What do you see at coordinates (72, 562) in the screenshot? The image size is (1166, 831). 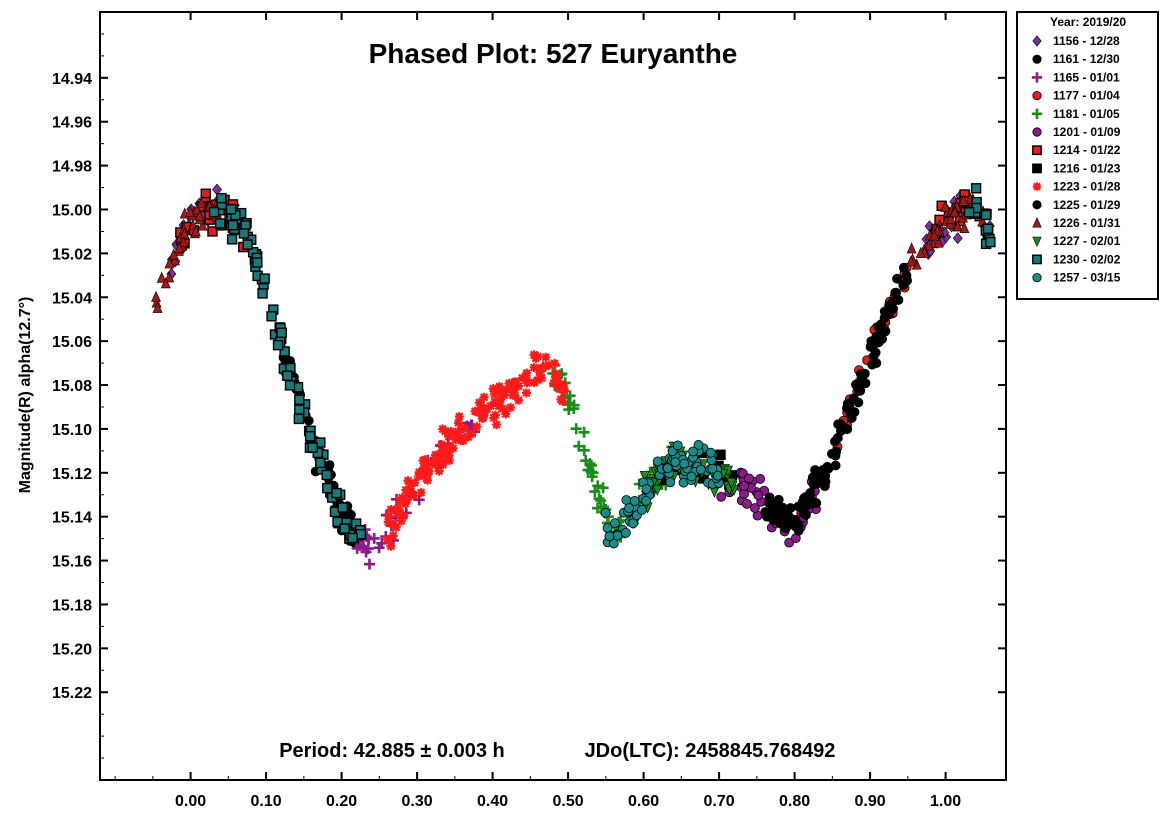 I see `y-tick-label: 15.16` at bounding box center [72, 562].